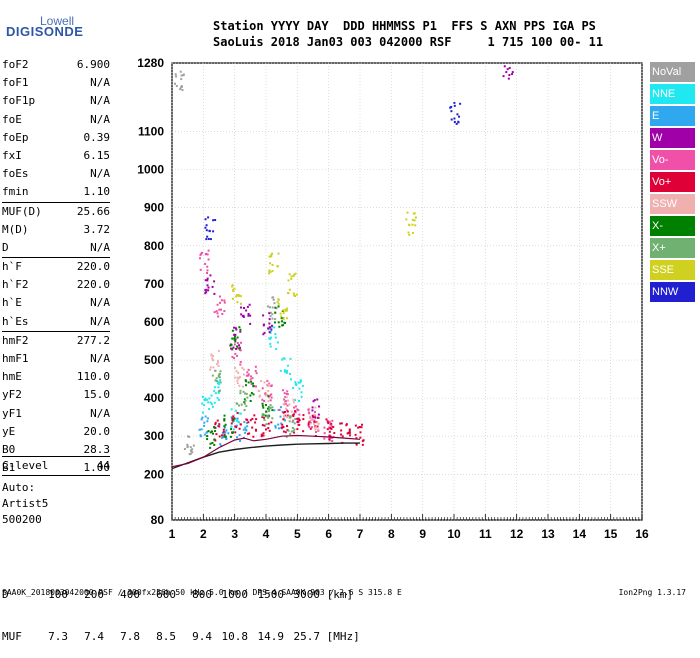  What do you see at coordinates (9, 431) in the screenshot?
I see `param-label: yE` at bounding box center [9, 431].